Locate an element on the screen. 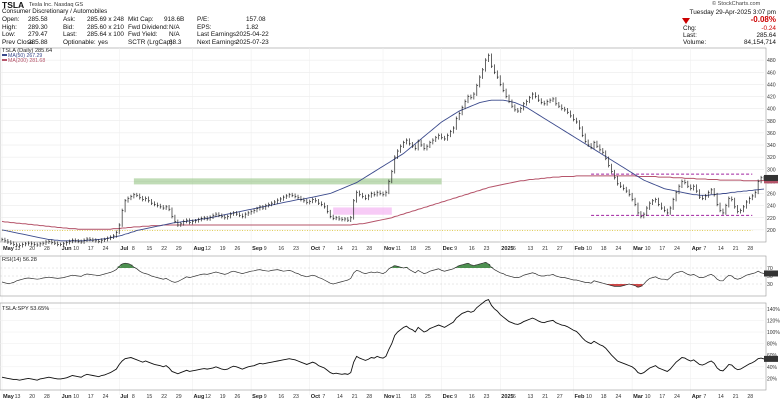 Image resolution: width=780 pixels, height=400 pixels. stat-value: 285.60 x 210 is located at coordinates (105, 27).